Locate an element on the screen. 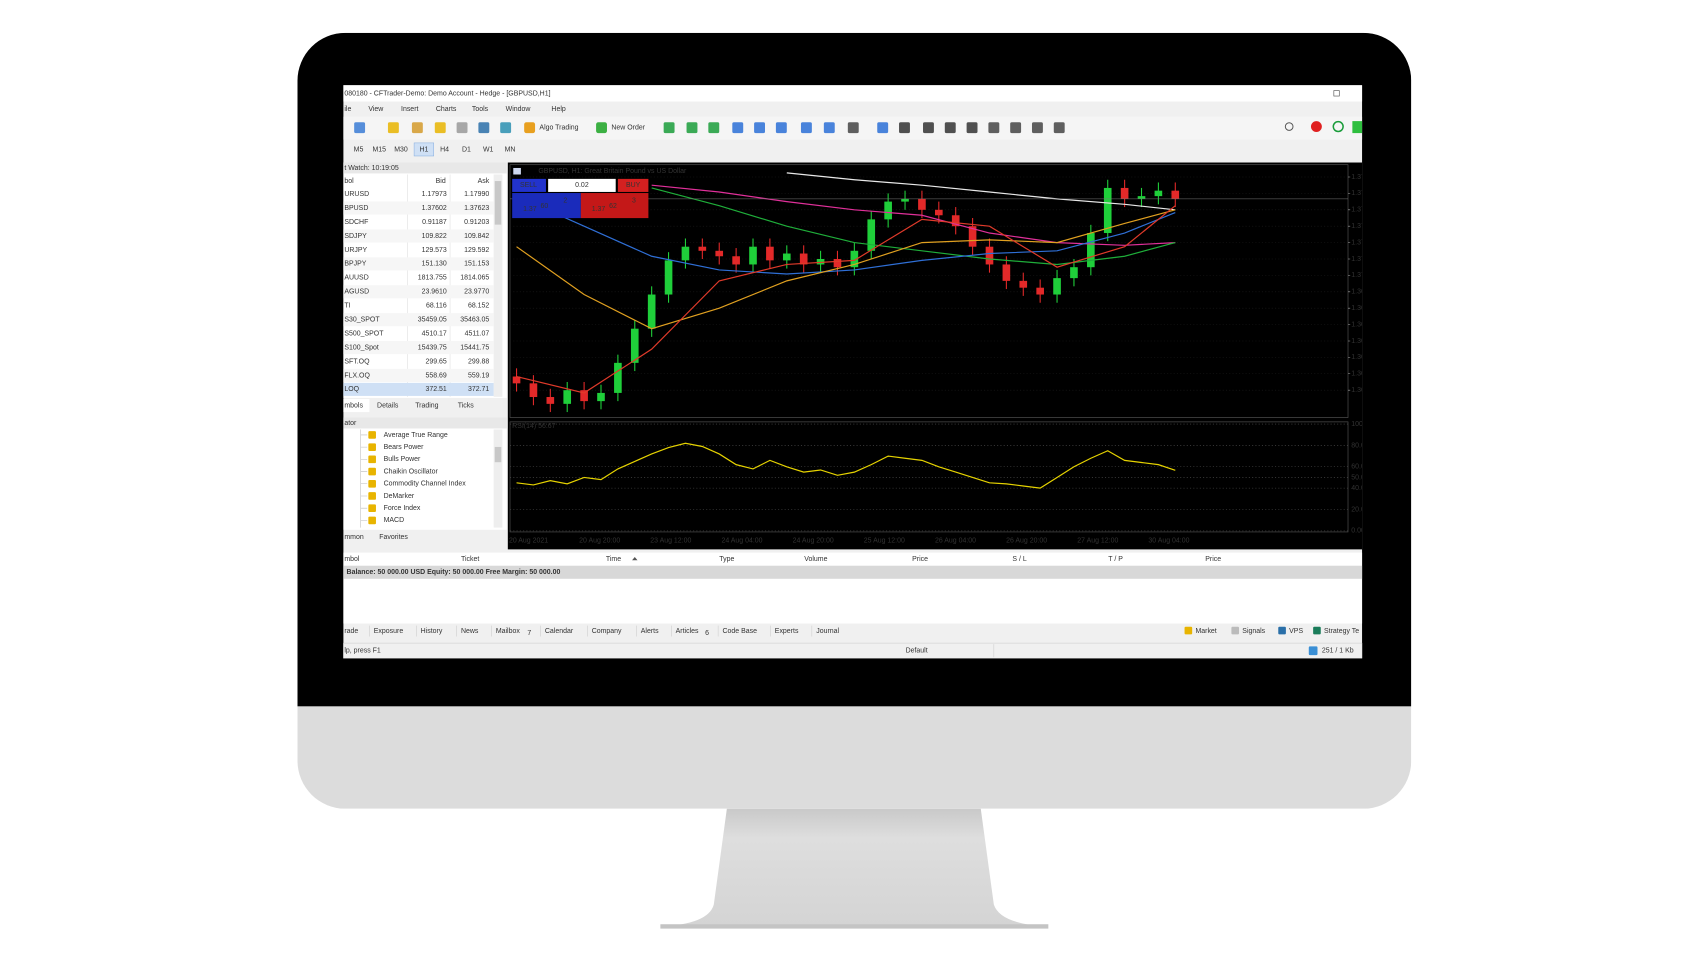 The height and width of the screenshot is (956, 1700). symbol-cell: FLX.OQ is located at coordinates (357, 375).